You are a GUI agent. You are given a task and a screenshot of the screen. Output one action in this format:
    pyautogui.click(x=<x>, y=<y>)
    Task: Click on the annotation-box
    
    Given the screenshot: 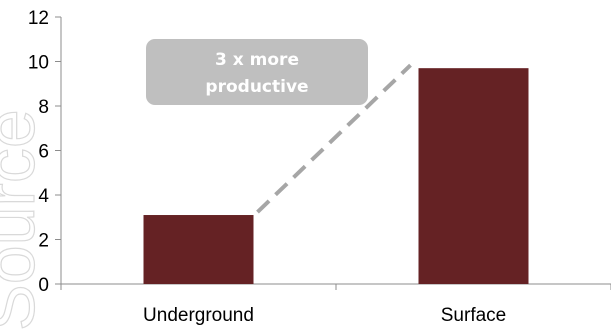 What is the action you would take?
    pyautogui.click(x=257, y=72)
    